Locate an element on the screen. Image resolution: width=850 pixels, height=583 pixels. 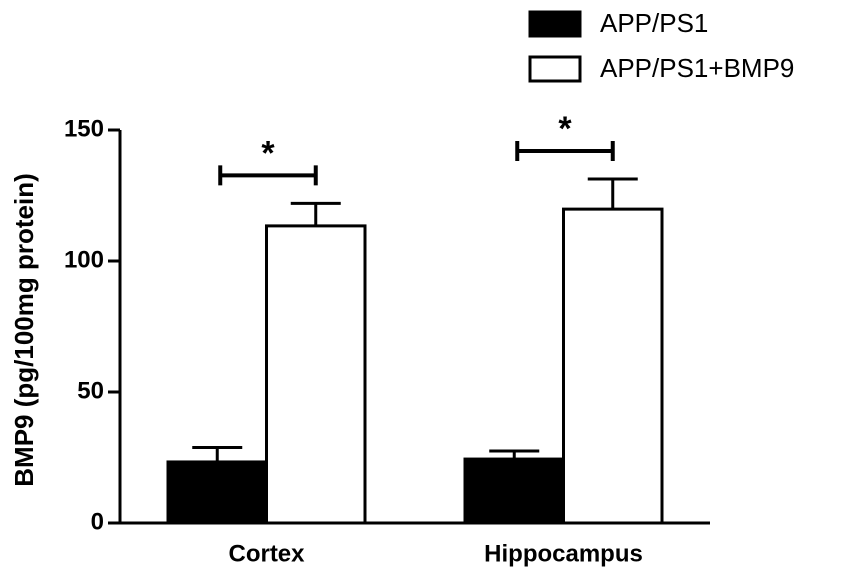
x-tick-label: Cortex is located at coordinates (266, 553).